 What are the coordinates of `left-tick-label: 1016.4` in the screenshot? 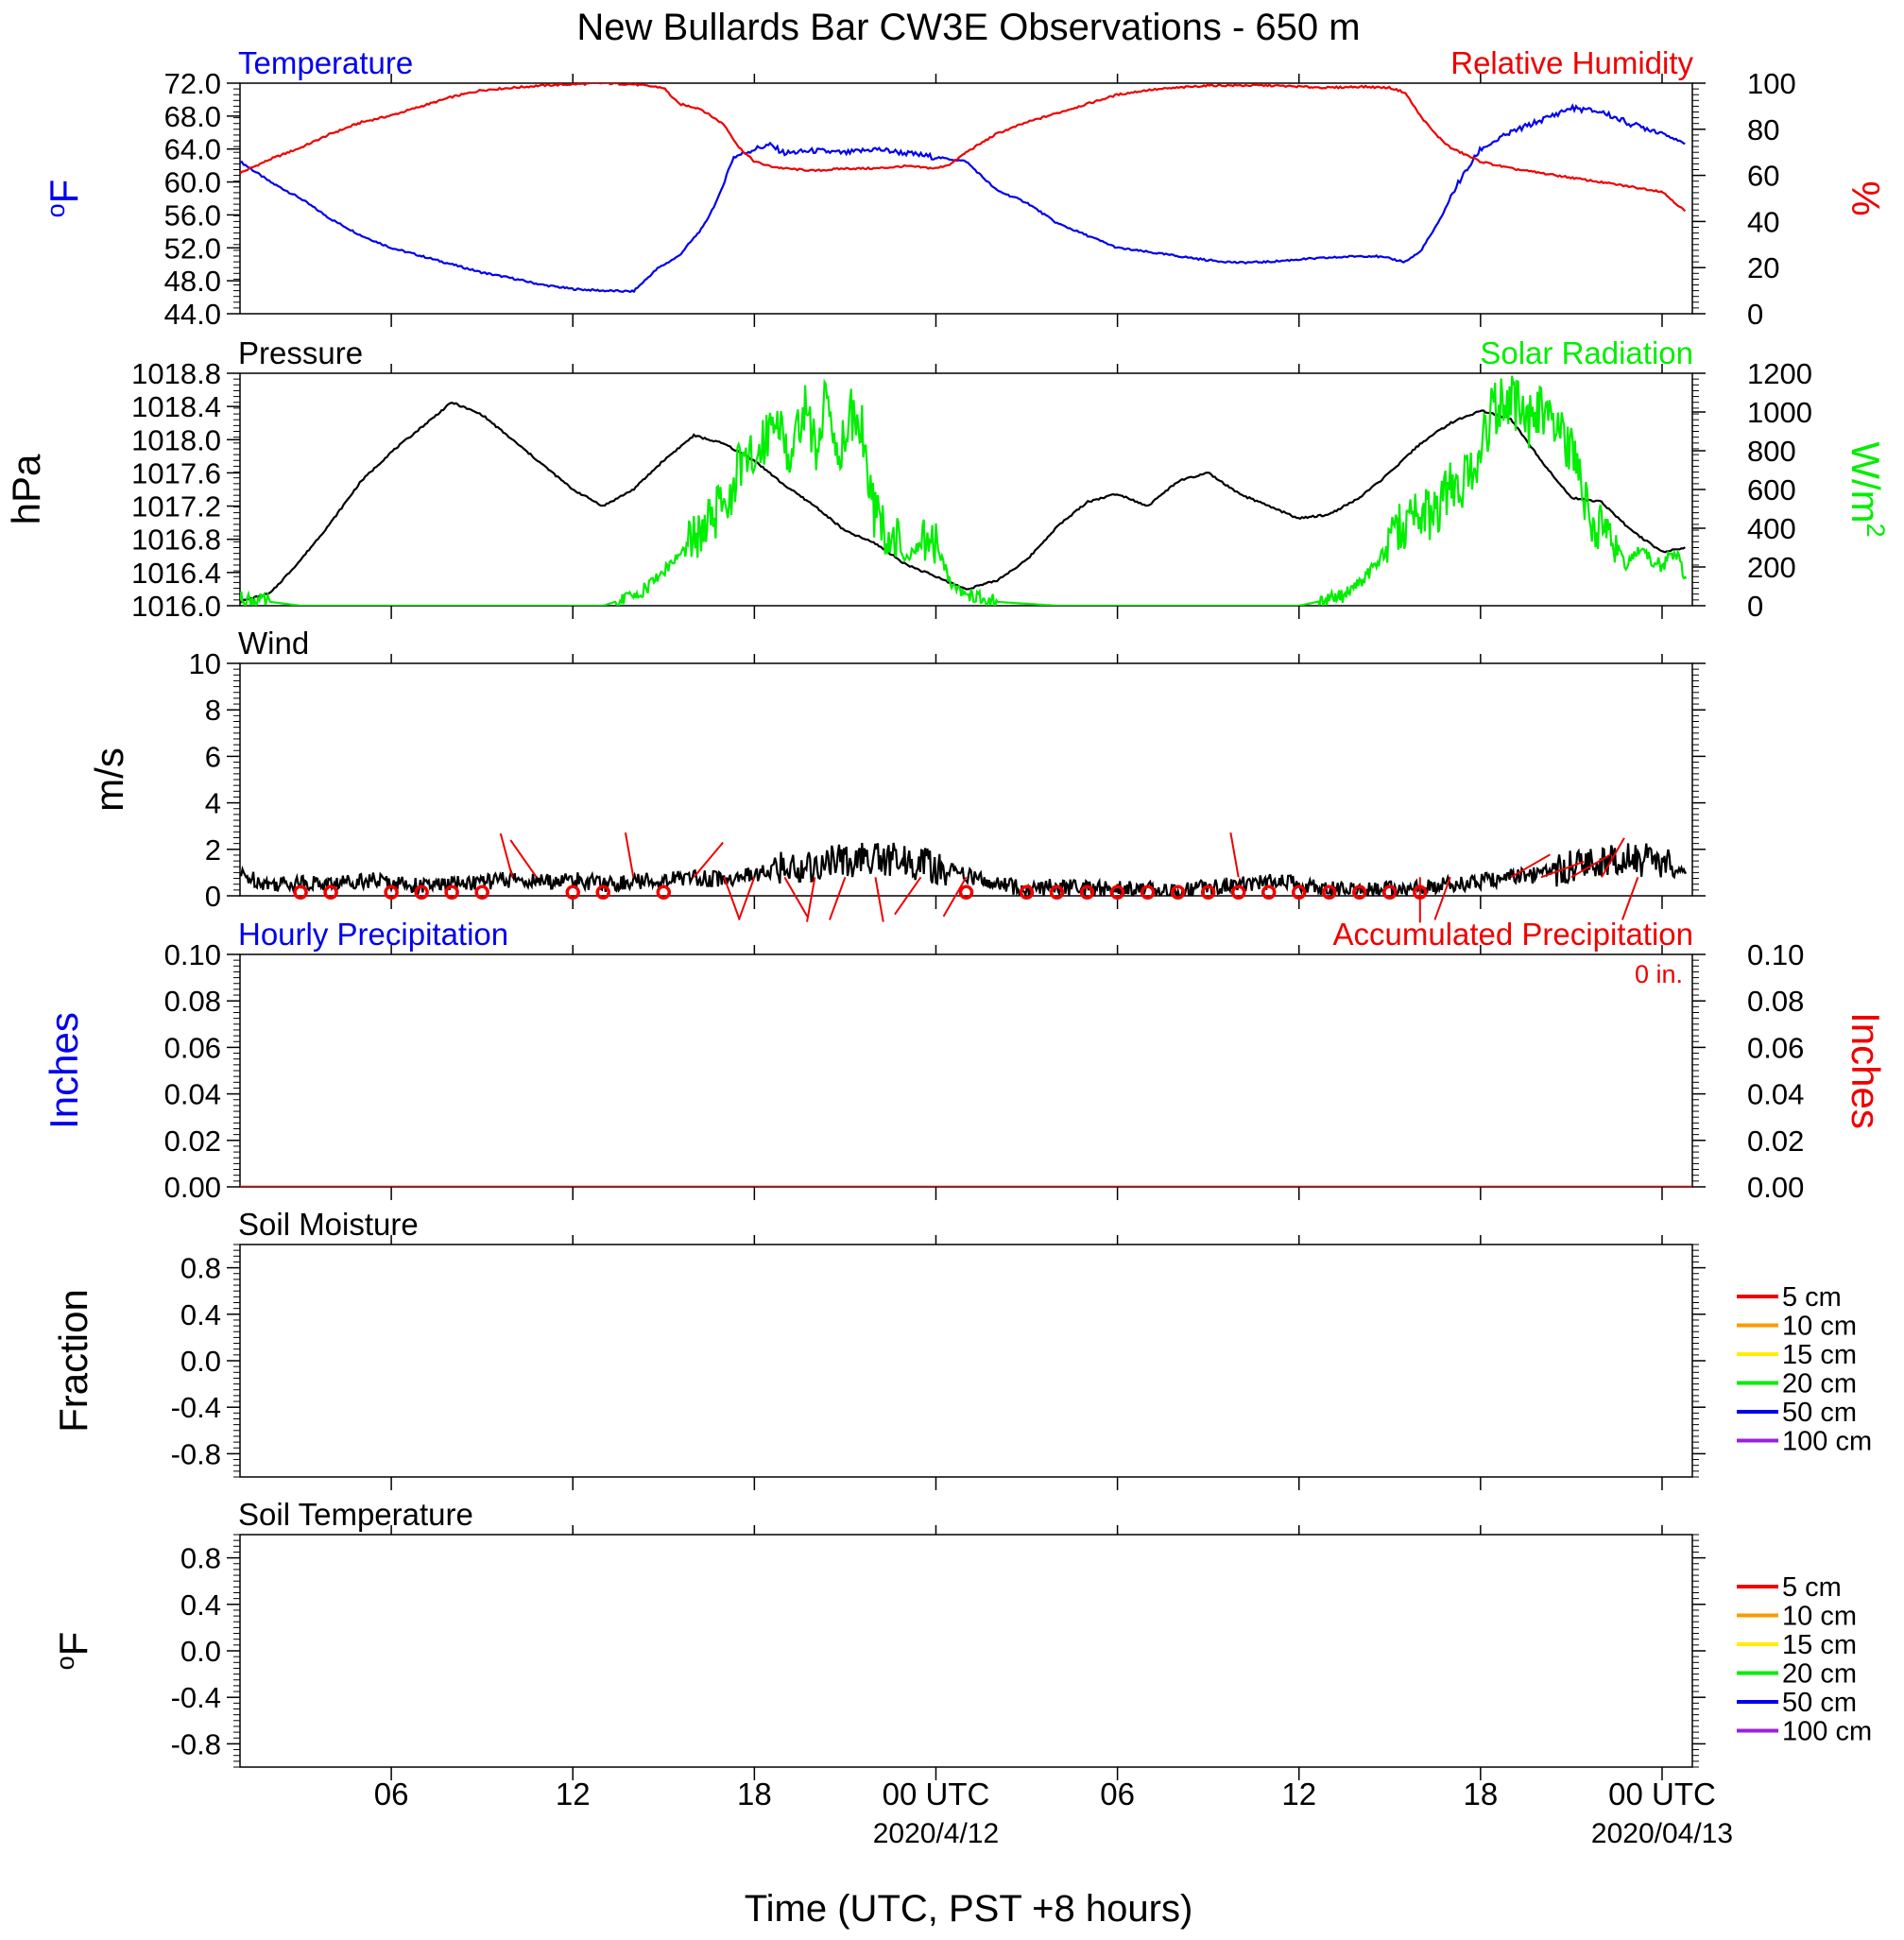 It's located at (176, 574).